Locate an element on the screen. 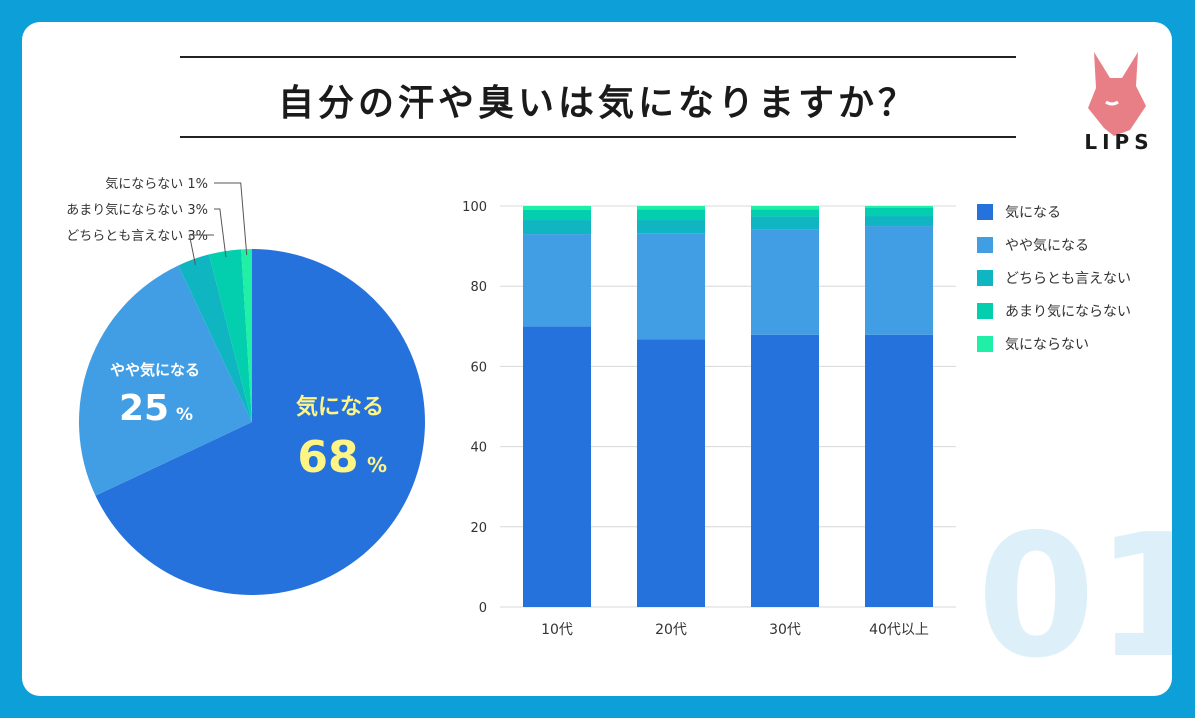 The image size is (1195, 718). legend-label: あまり気にならない is located at coordinates (1068, 312).